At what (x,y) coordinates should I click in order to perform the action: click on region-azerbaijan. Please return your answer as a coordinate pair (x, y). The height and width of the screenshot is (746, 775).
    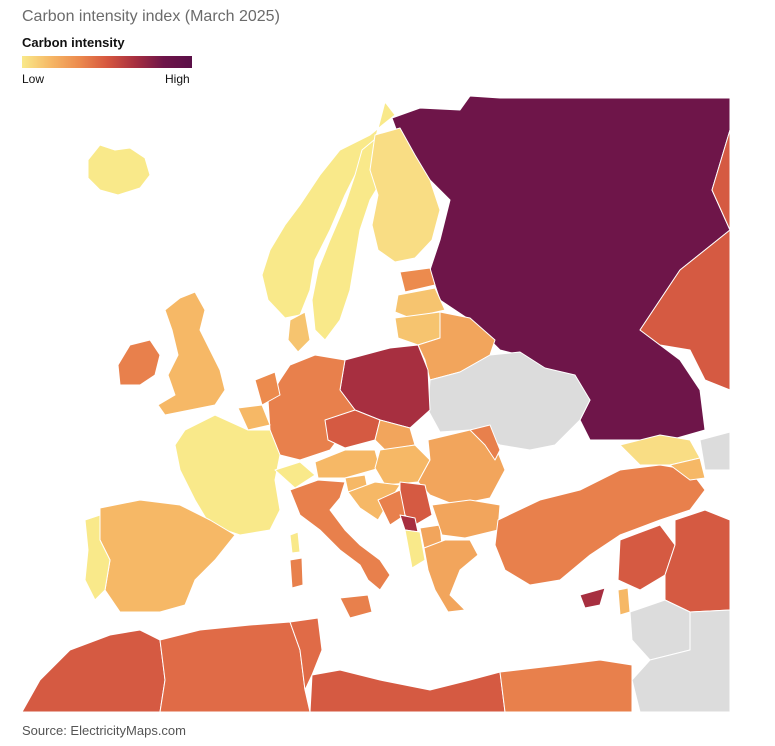
    Looking at the image, I should click on (715, 451).